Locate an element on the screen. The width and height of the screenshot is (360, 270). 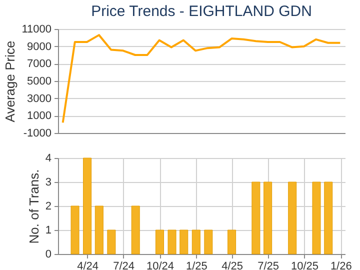
y-axis-title: Average Price is located at coordinates (10, 81).